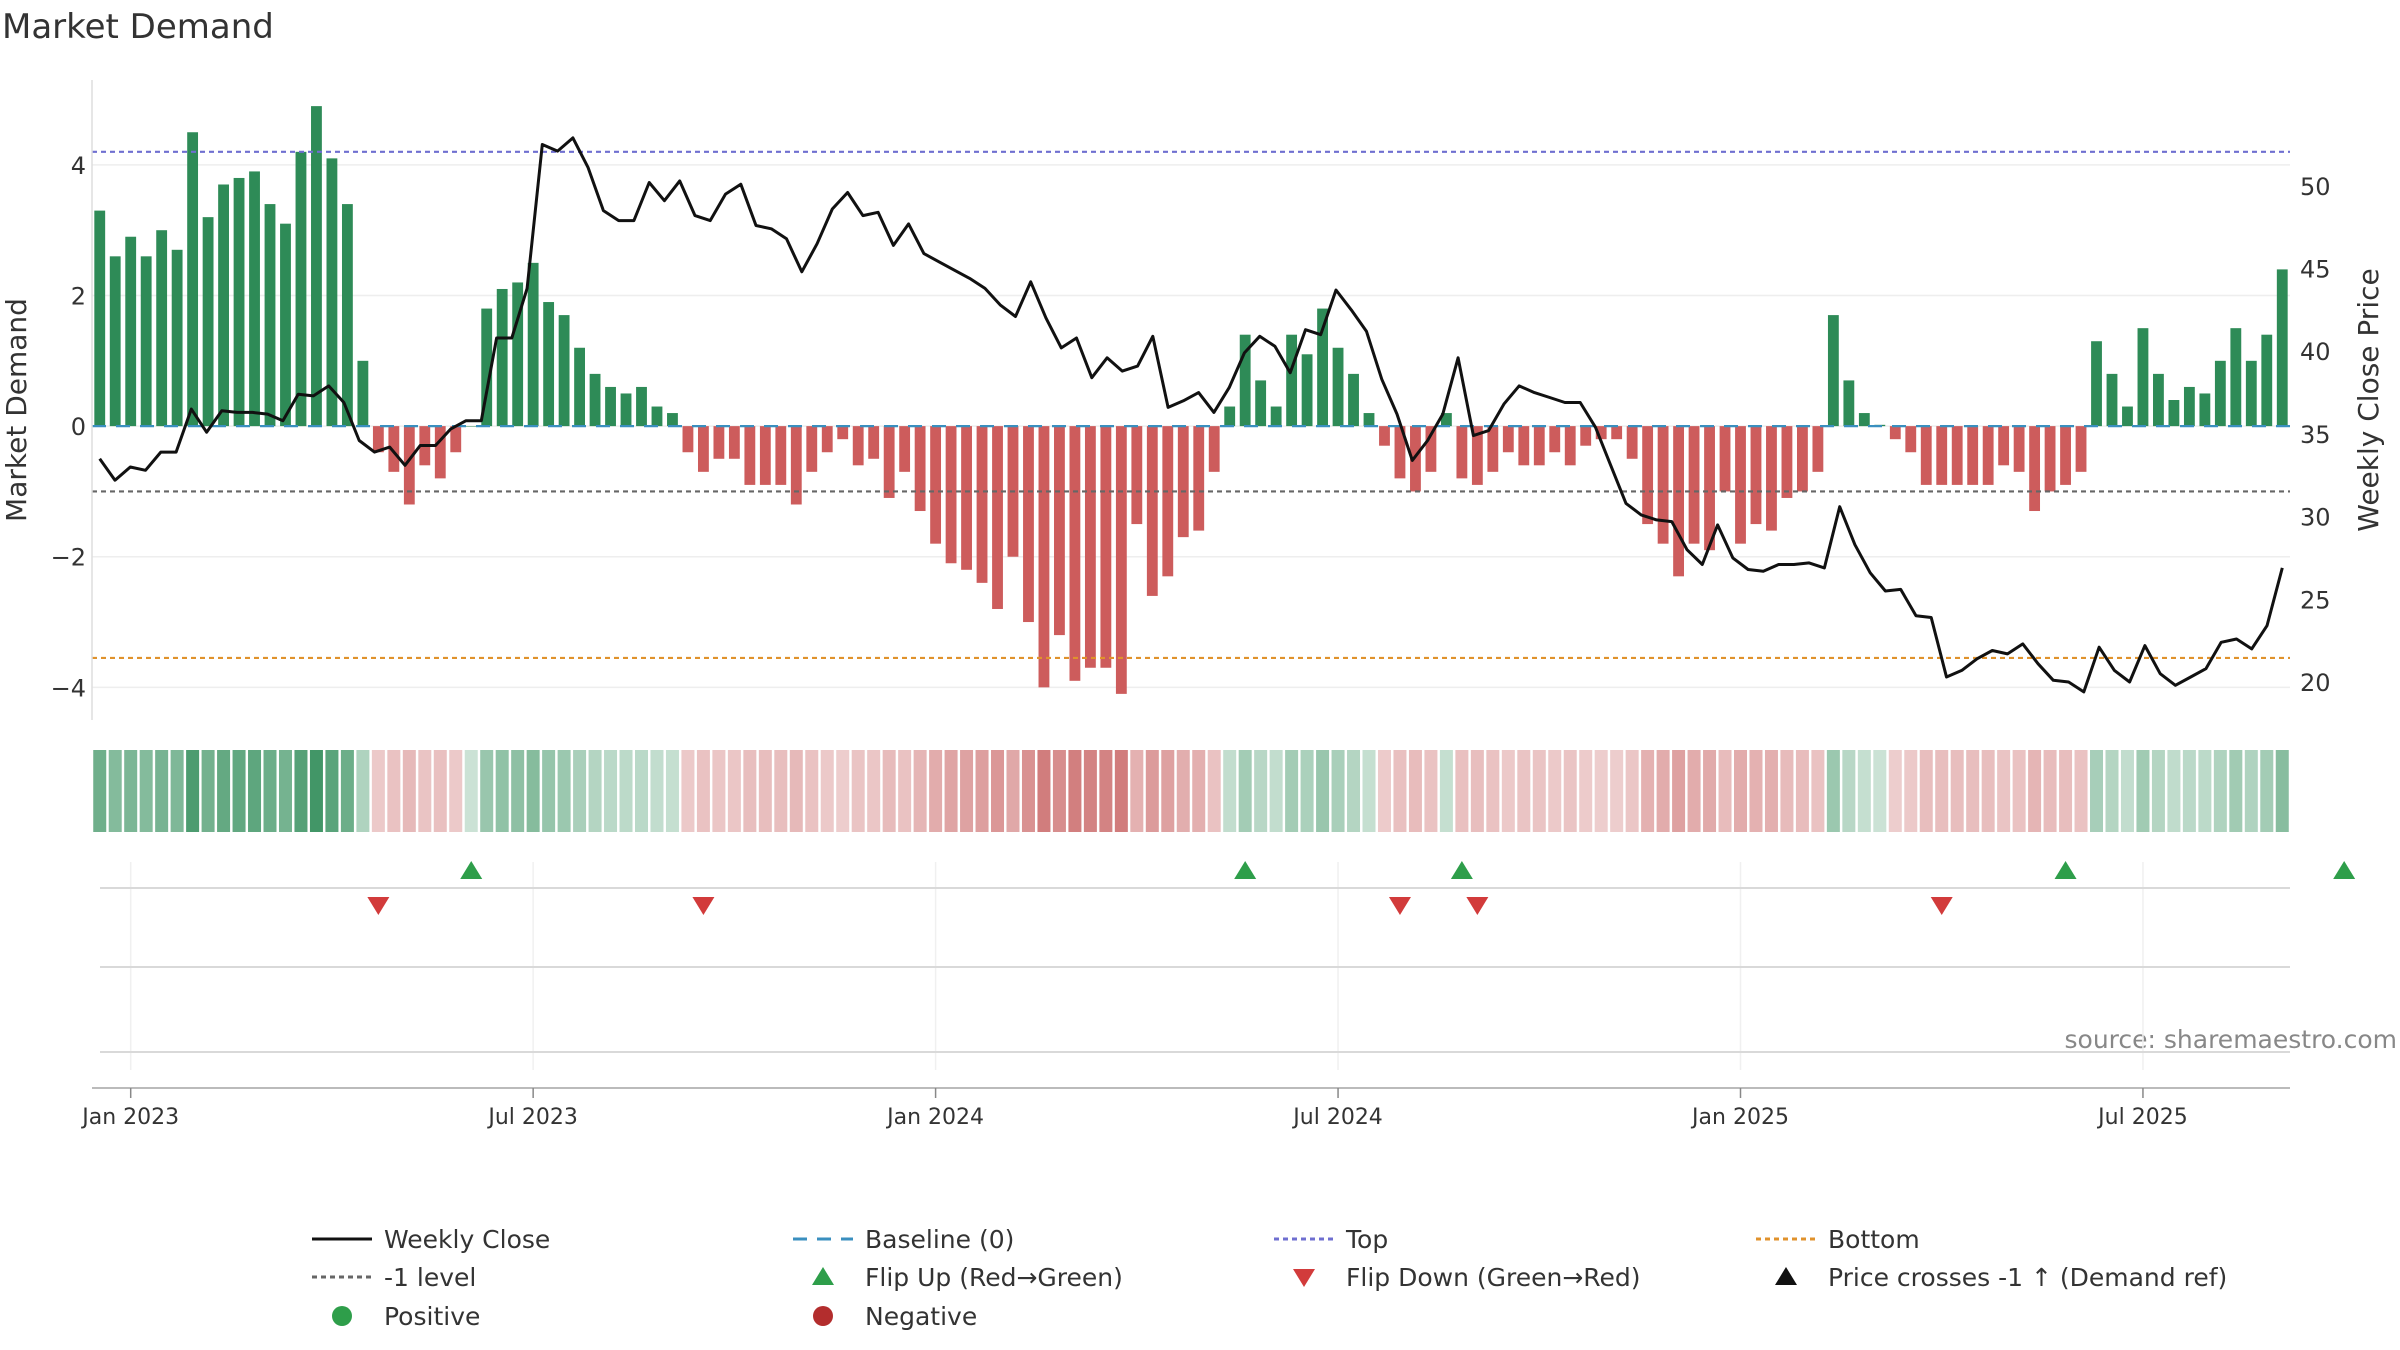 The height and width of the screenshot is (1350, 2400). I want to click on right-tick-label: 20, so click(2315, 683).